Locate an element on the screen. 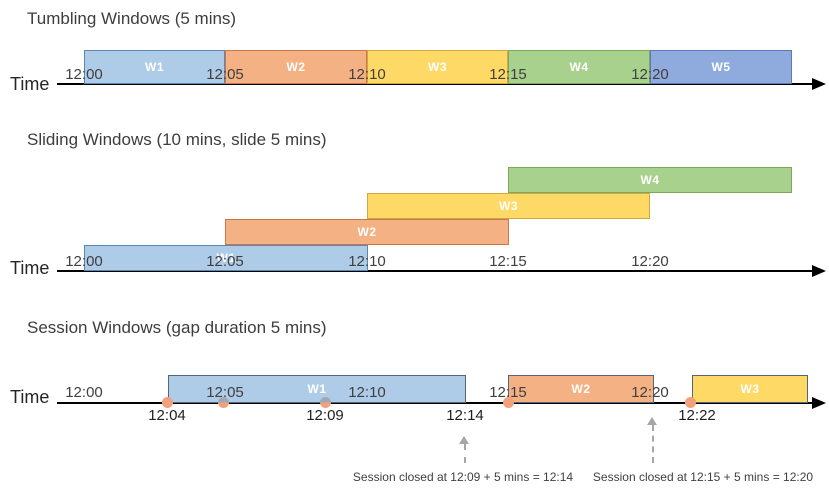  event-label-1204: 12:04 is located at coordinates (167, 415).